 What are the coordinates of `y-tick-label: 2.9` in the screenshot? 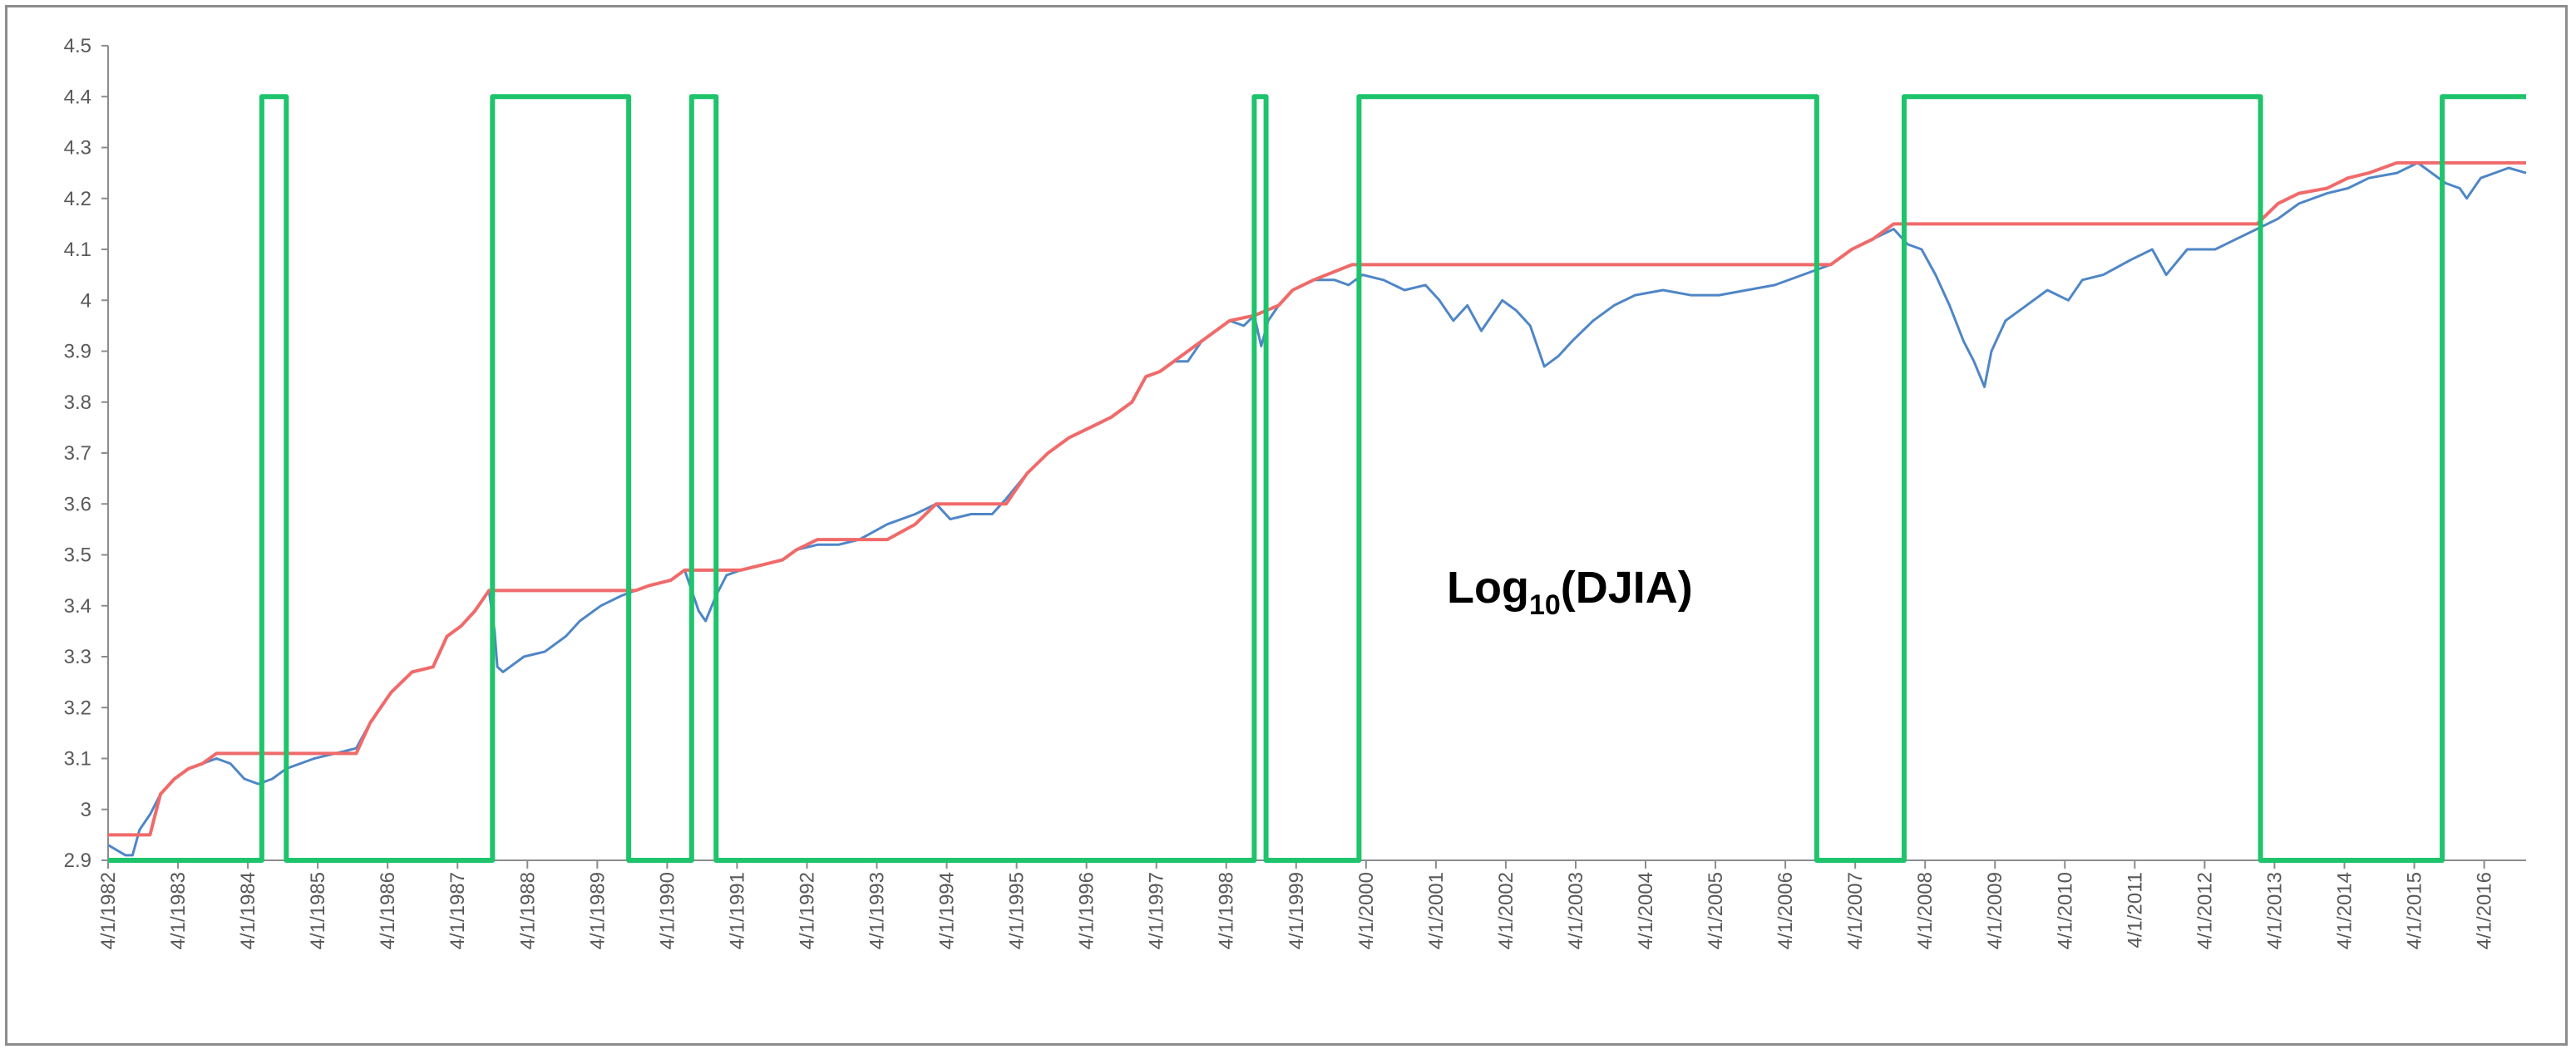 It's located at (77, 861).